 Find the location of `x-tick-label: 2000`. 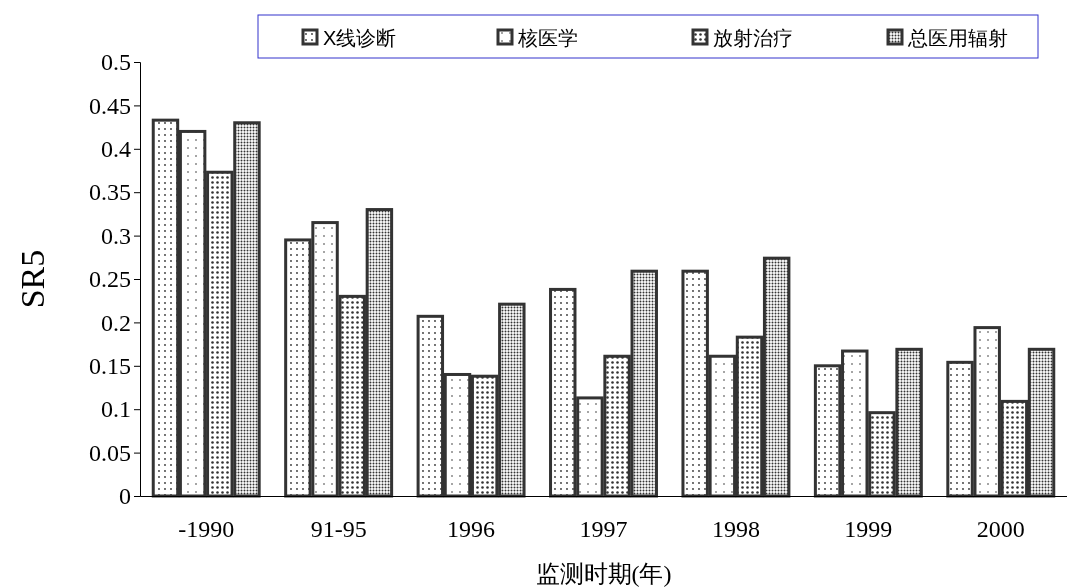

x-tick-label: 2000 is located at coordinates (1000, 529).